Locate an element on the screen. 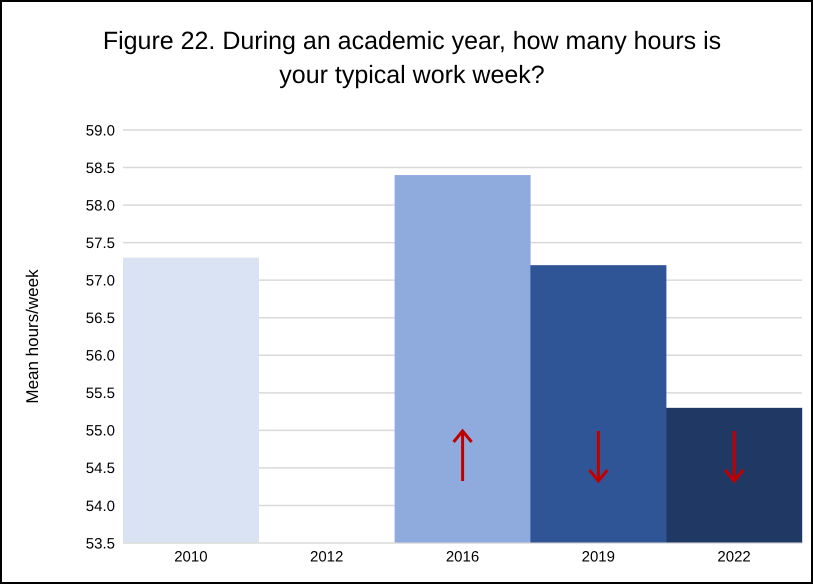  x-tick-label: 2012 is located at coordinates (327, 557).